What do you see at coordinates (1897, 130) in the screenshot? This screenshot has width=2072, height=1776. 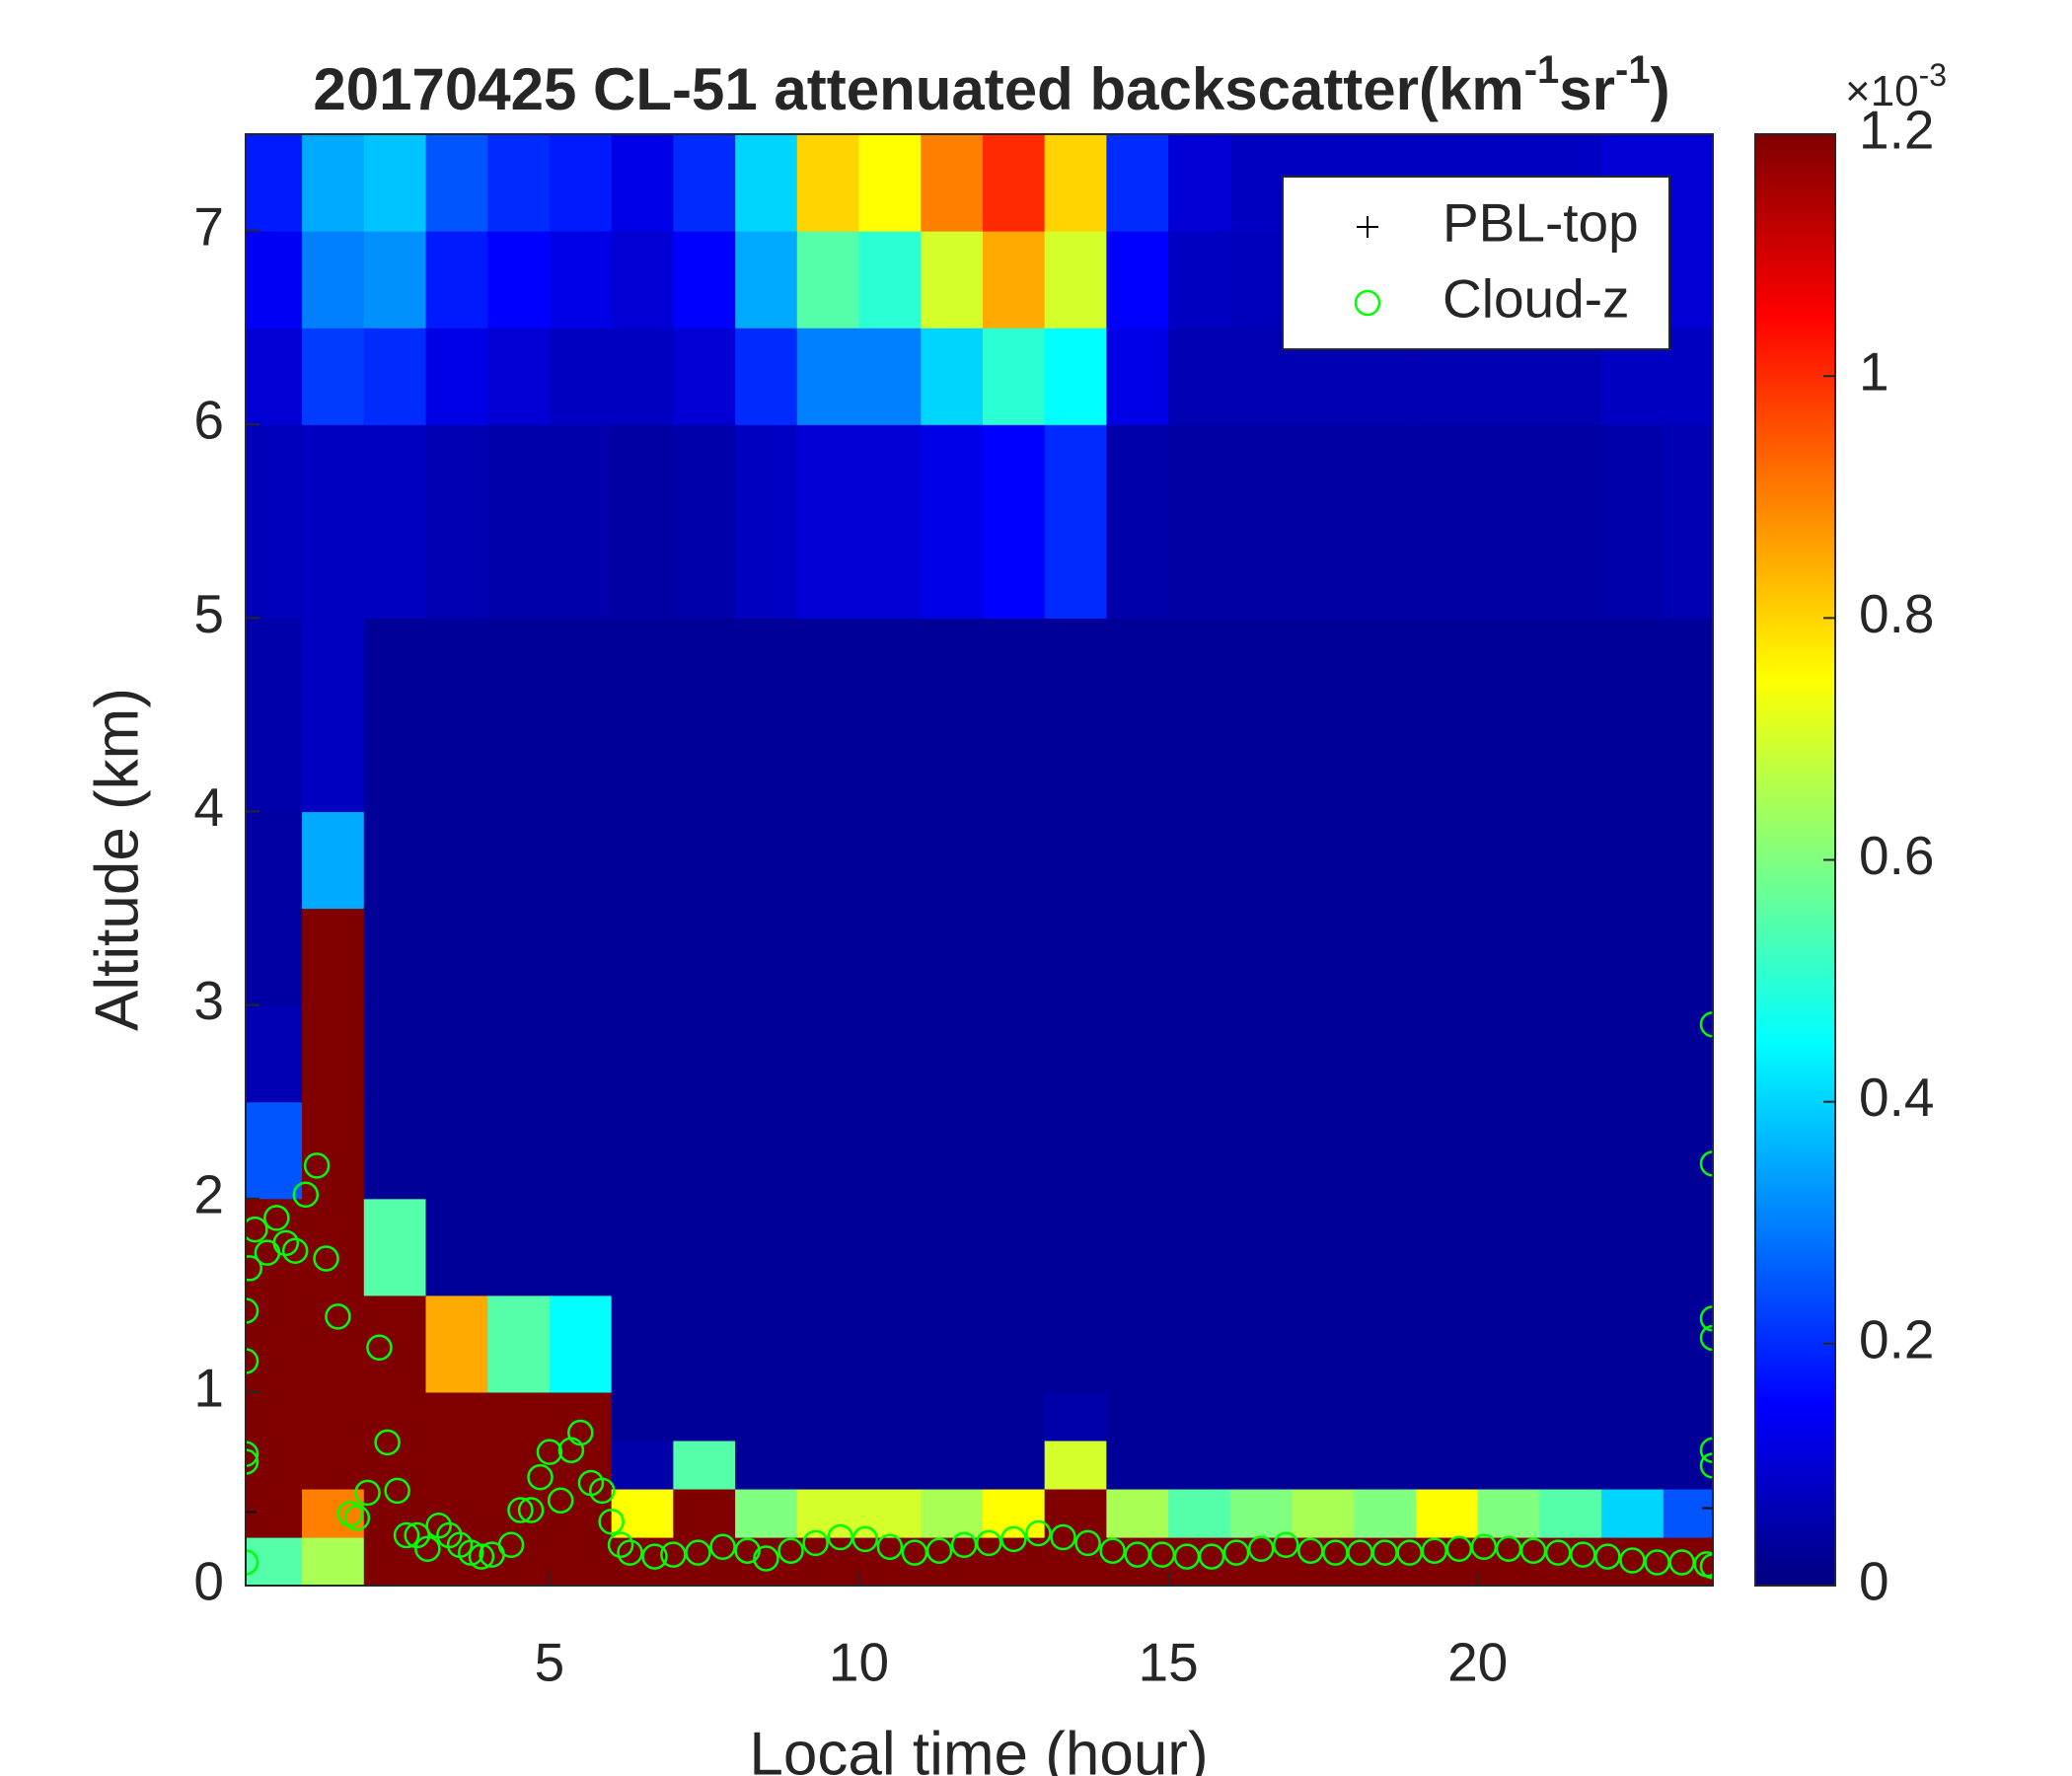 I see `colorbar-tick-label: 1.2` at bounding box center [1897, 130].